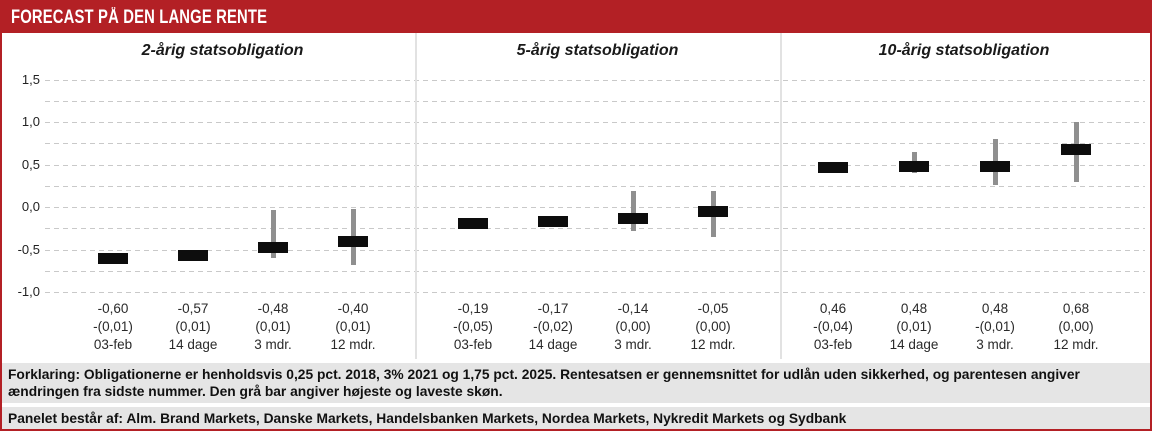  Describe the element at coordinates (713, 308) in the screenshot. I see `value-label: -0,05` at that location.